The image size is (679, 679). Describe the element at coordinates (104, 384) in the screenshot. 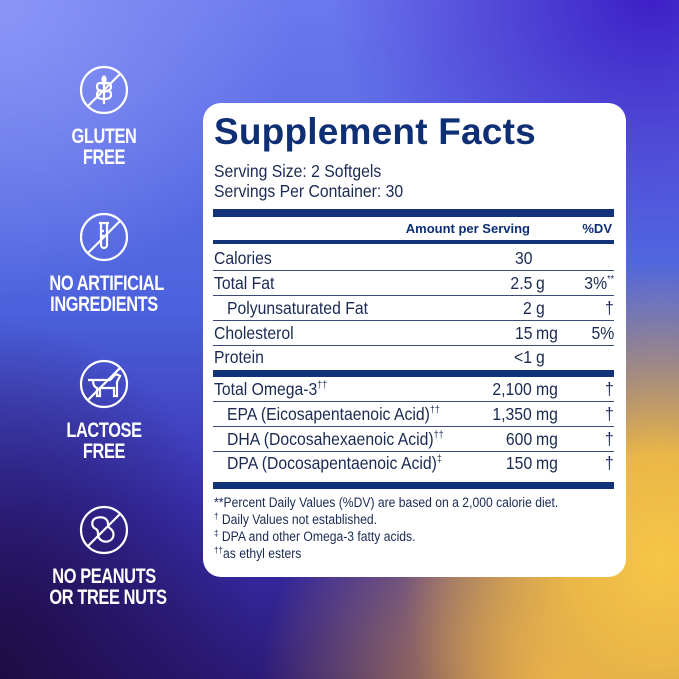

I see `no-cow-icon` at that location.